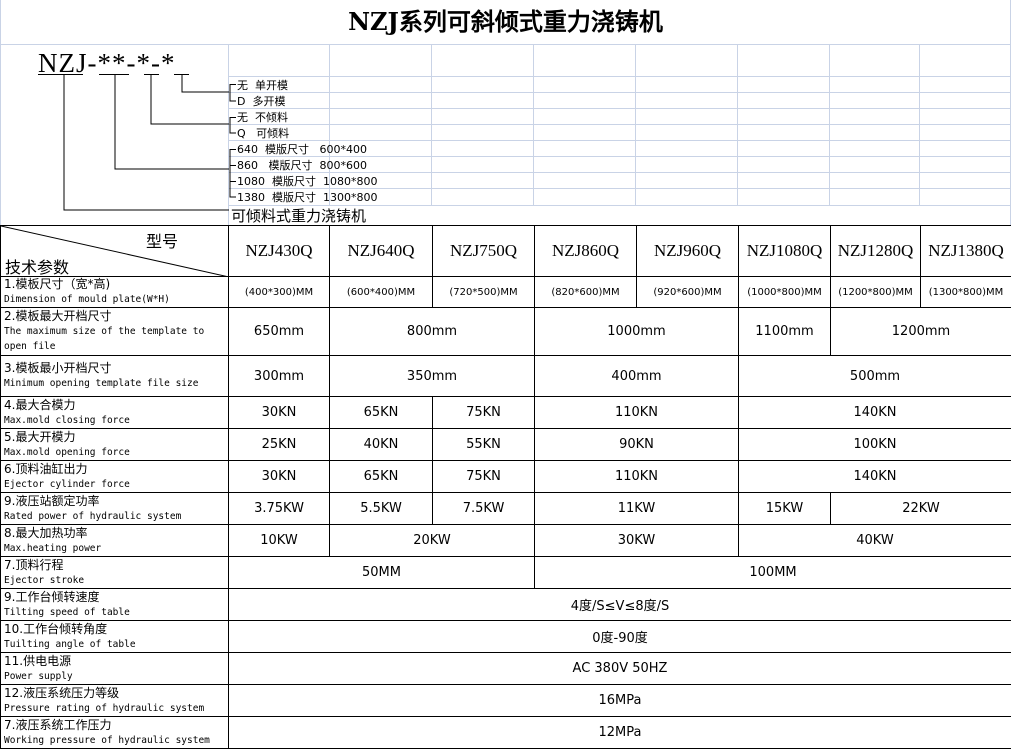  What do you see at coordinates (586, 251) in the screenshot?
I see `model-header-nzj860q: NZJ860Q` at bounding box center [586, 251].